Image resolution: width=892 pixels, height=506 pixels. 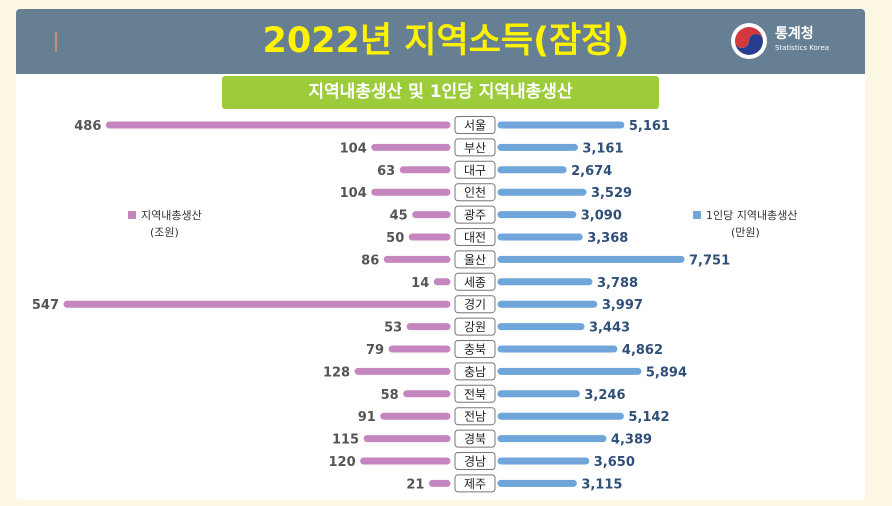 I want to click on legend-right-unit: (만원), so click(x=745, y=232).